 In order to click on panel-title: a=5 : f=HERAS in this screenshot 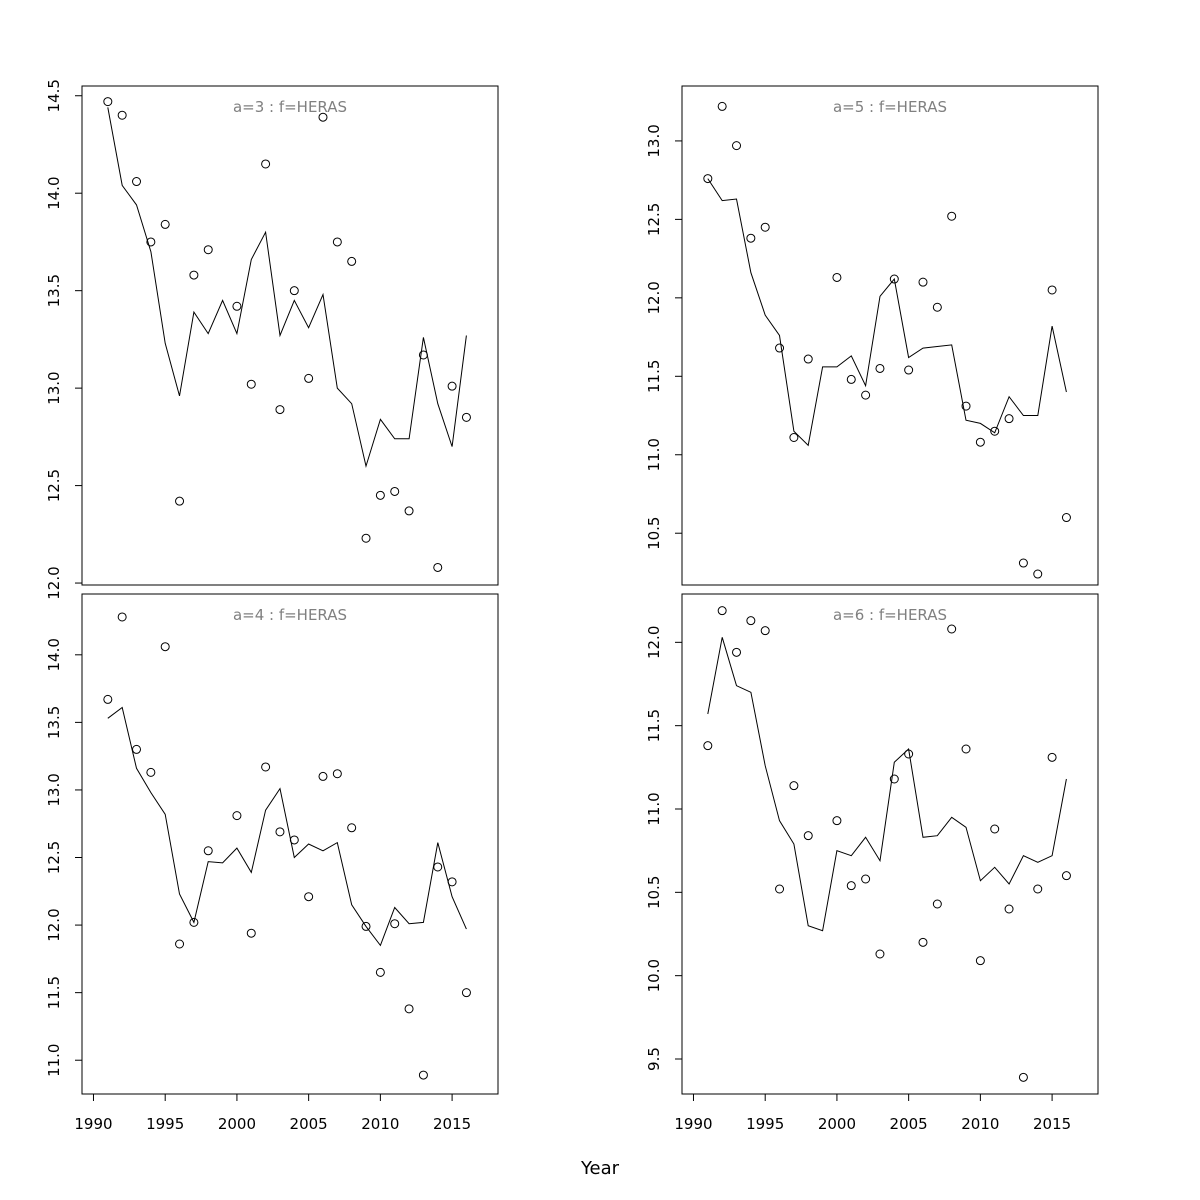, I will do `click(890, 107)`.